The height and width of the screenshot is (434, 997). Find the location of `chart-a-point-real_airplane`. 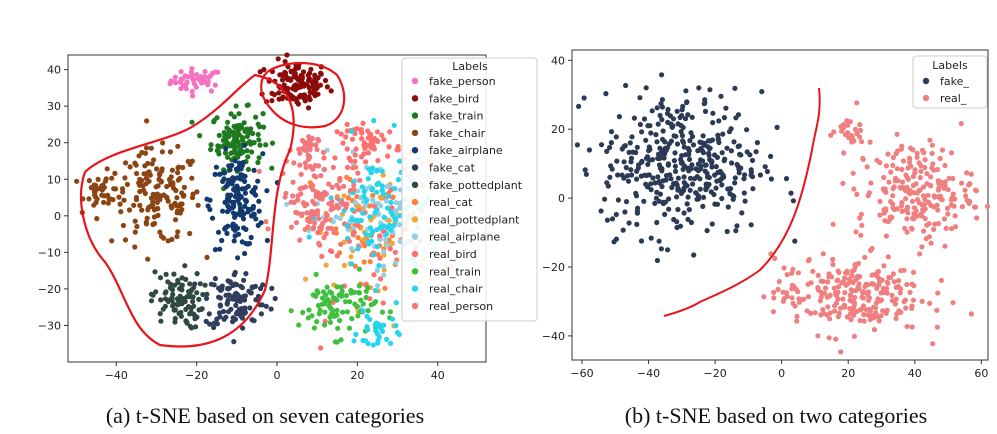

chart-a-point-real_airplane is located at coordinates (378, 286).